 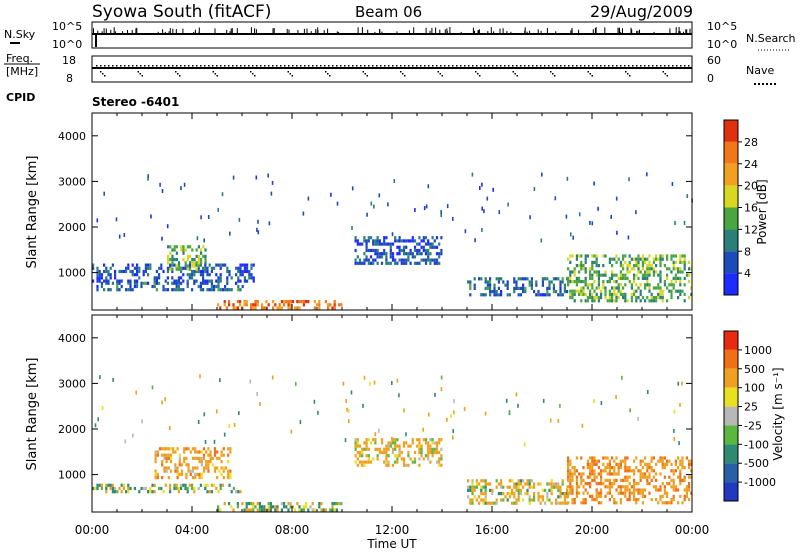 What do you see at coordinates (181, 12) in the screenshot?
I see `station-title: Syowa South (fitACF)` at bounding box center [181, 12].